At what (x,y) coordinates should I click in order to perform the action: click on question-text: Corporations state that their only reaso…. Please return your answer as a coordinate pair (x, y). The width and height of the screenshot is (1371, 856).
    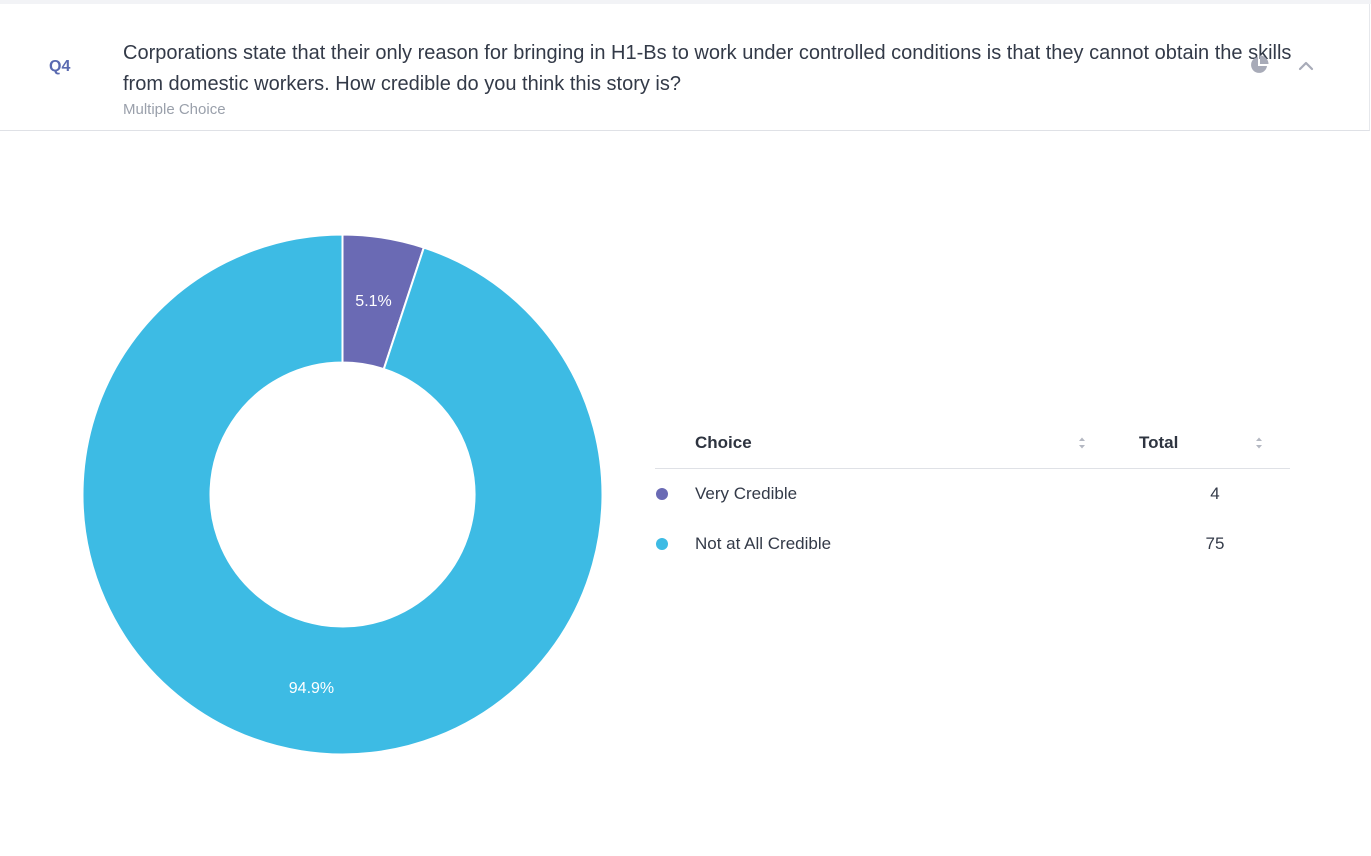
    Looking at the image, I should click on (707, 68).